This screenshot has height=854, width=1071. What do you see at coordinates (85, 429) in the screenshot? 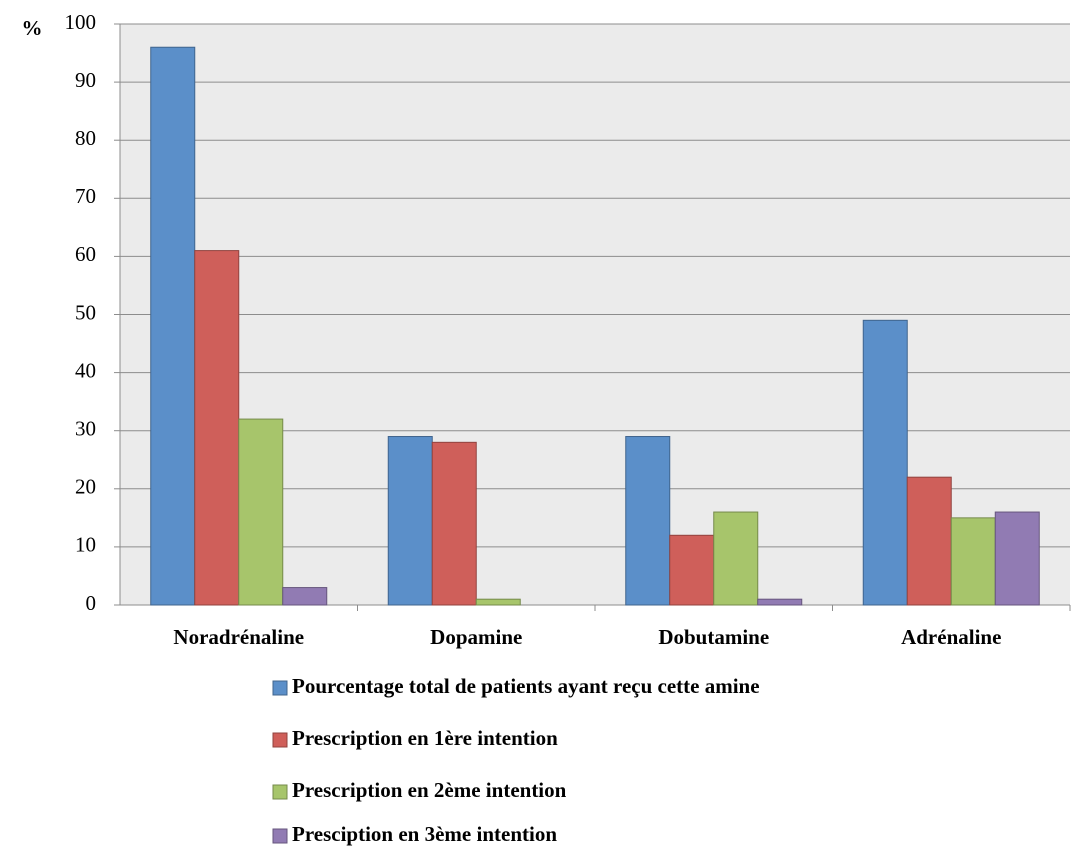
I see `y-tick-label: 30` at bounding box center [85, 429].